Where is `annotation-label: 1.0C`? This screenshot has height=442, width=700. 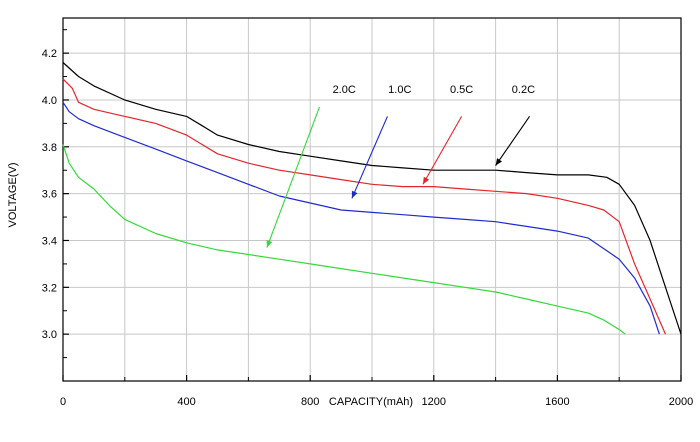
annotation-label: 1.0C is located at coordinates (399, 90).